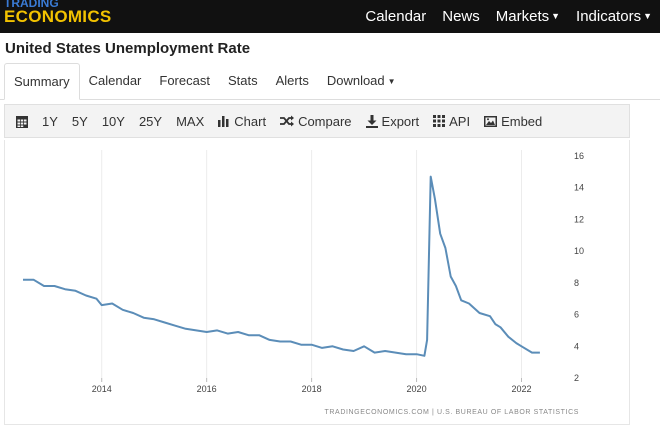 The image size is (660, 428). I want to click on compare-button: Compare, so click(315, 121).